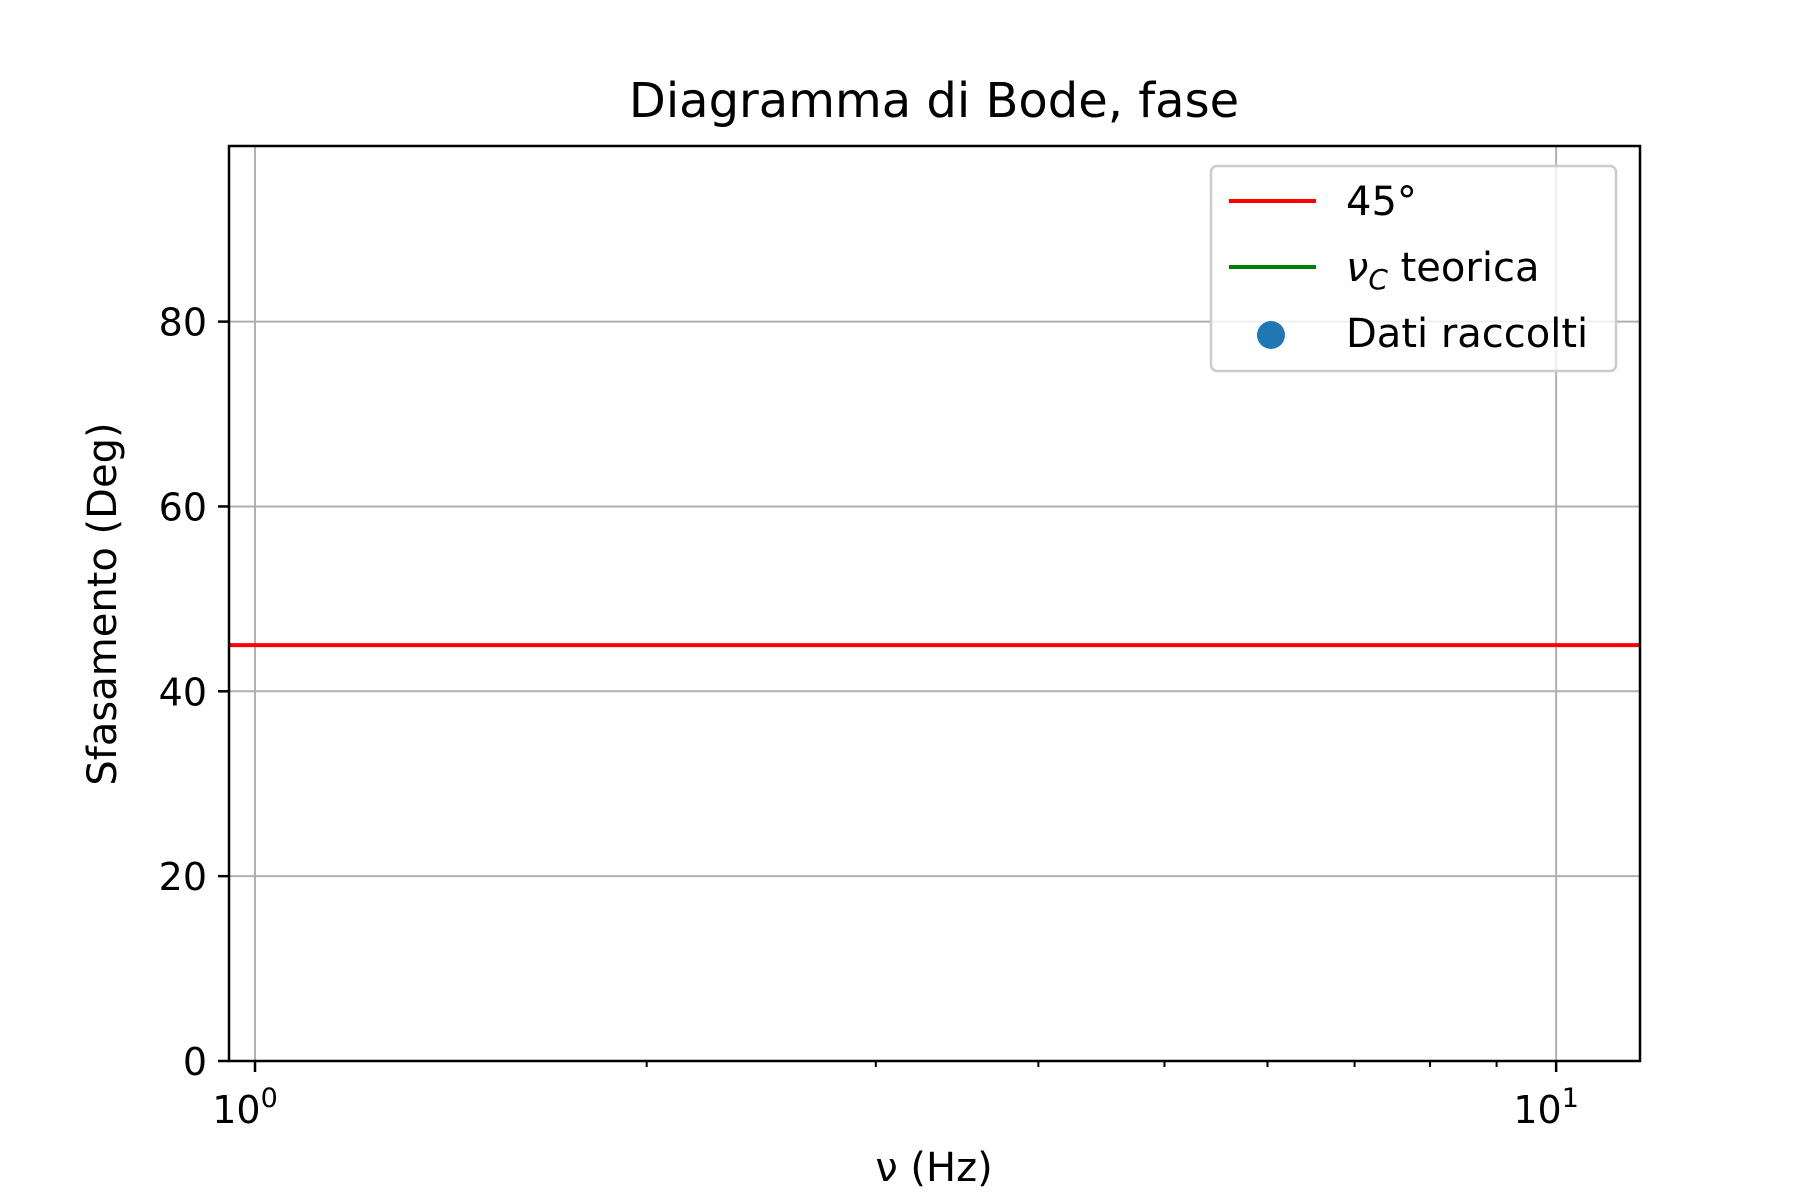 The width and height of the screenshot is (1800, 1200). What do you see at coordinates (1546, 1107) in the screenshot?
I see `x-tick-label: 10¹` at bounding box center [1546, 1107].